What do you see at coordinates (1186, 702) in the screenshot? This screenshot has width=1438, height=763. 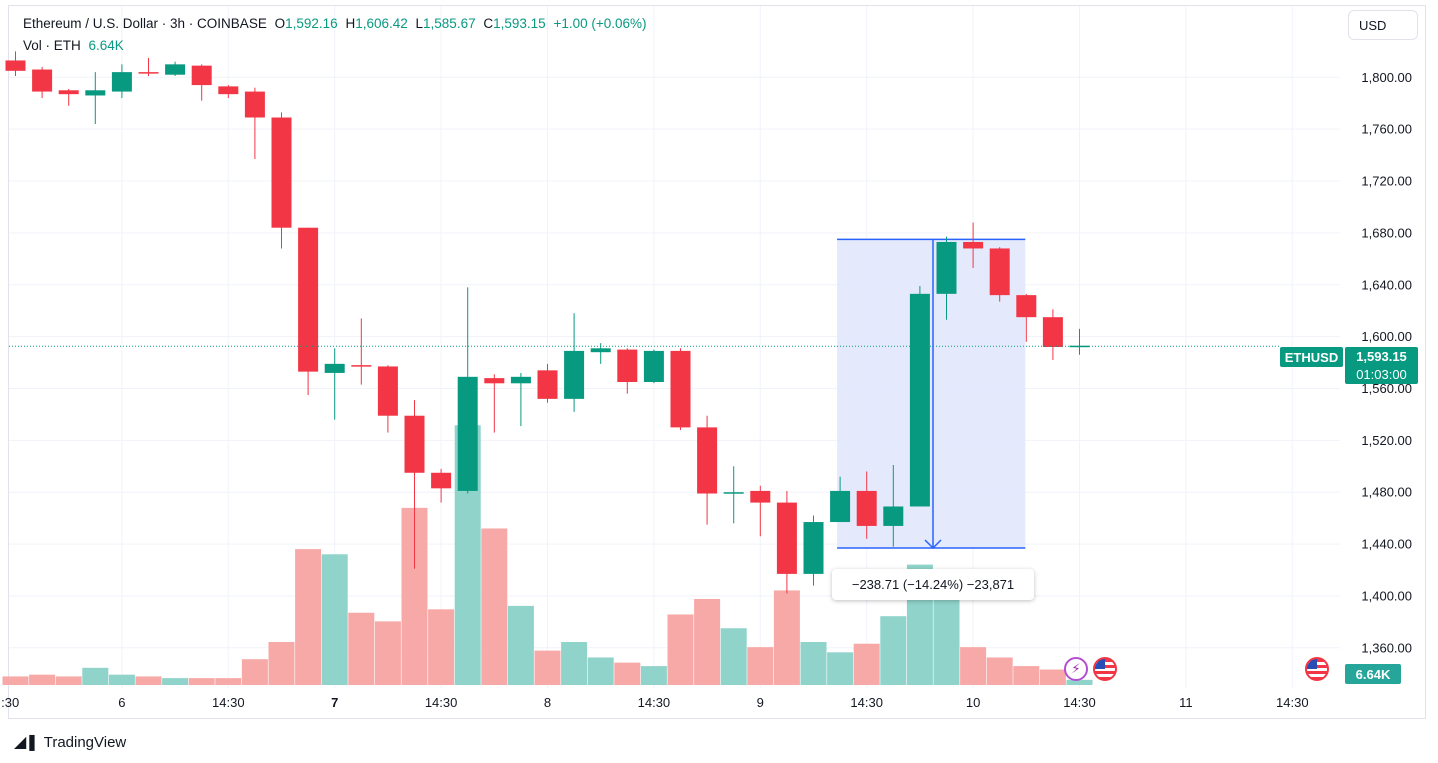 I see `time-tick-label: 11` at bounding box center [1186, 702].